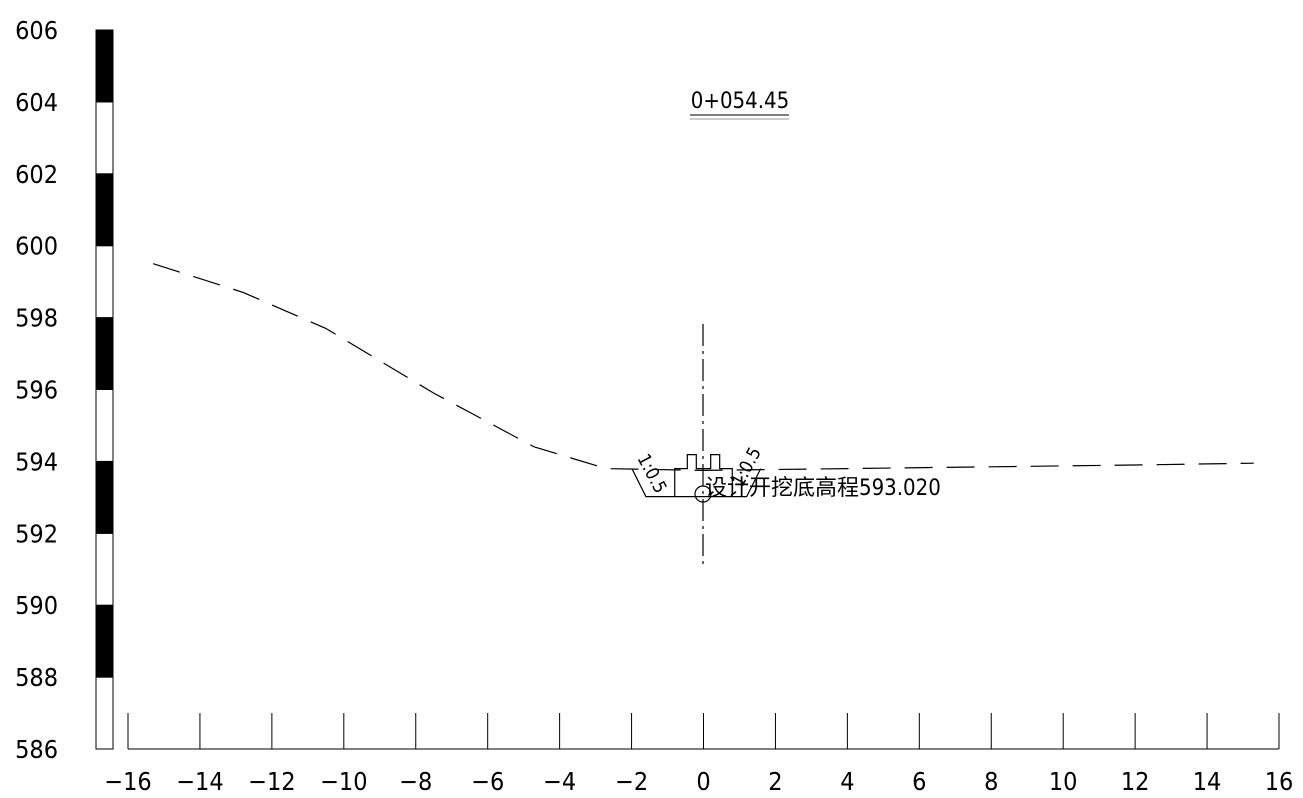  I want to click on elevation-tick-label: 588, so click(36, 677).